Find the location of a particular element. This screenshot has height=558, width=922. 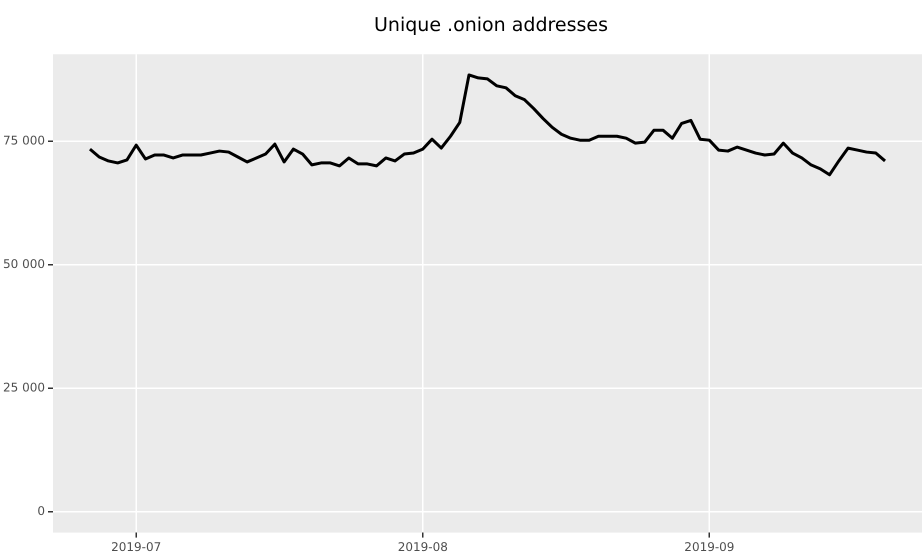

y-tick-label: 75 000 is located at coordinates (23, 140).